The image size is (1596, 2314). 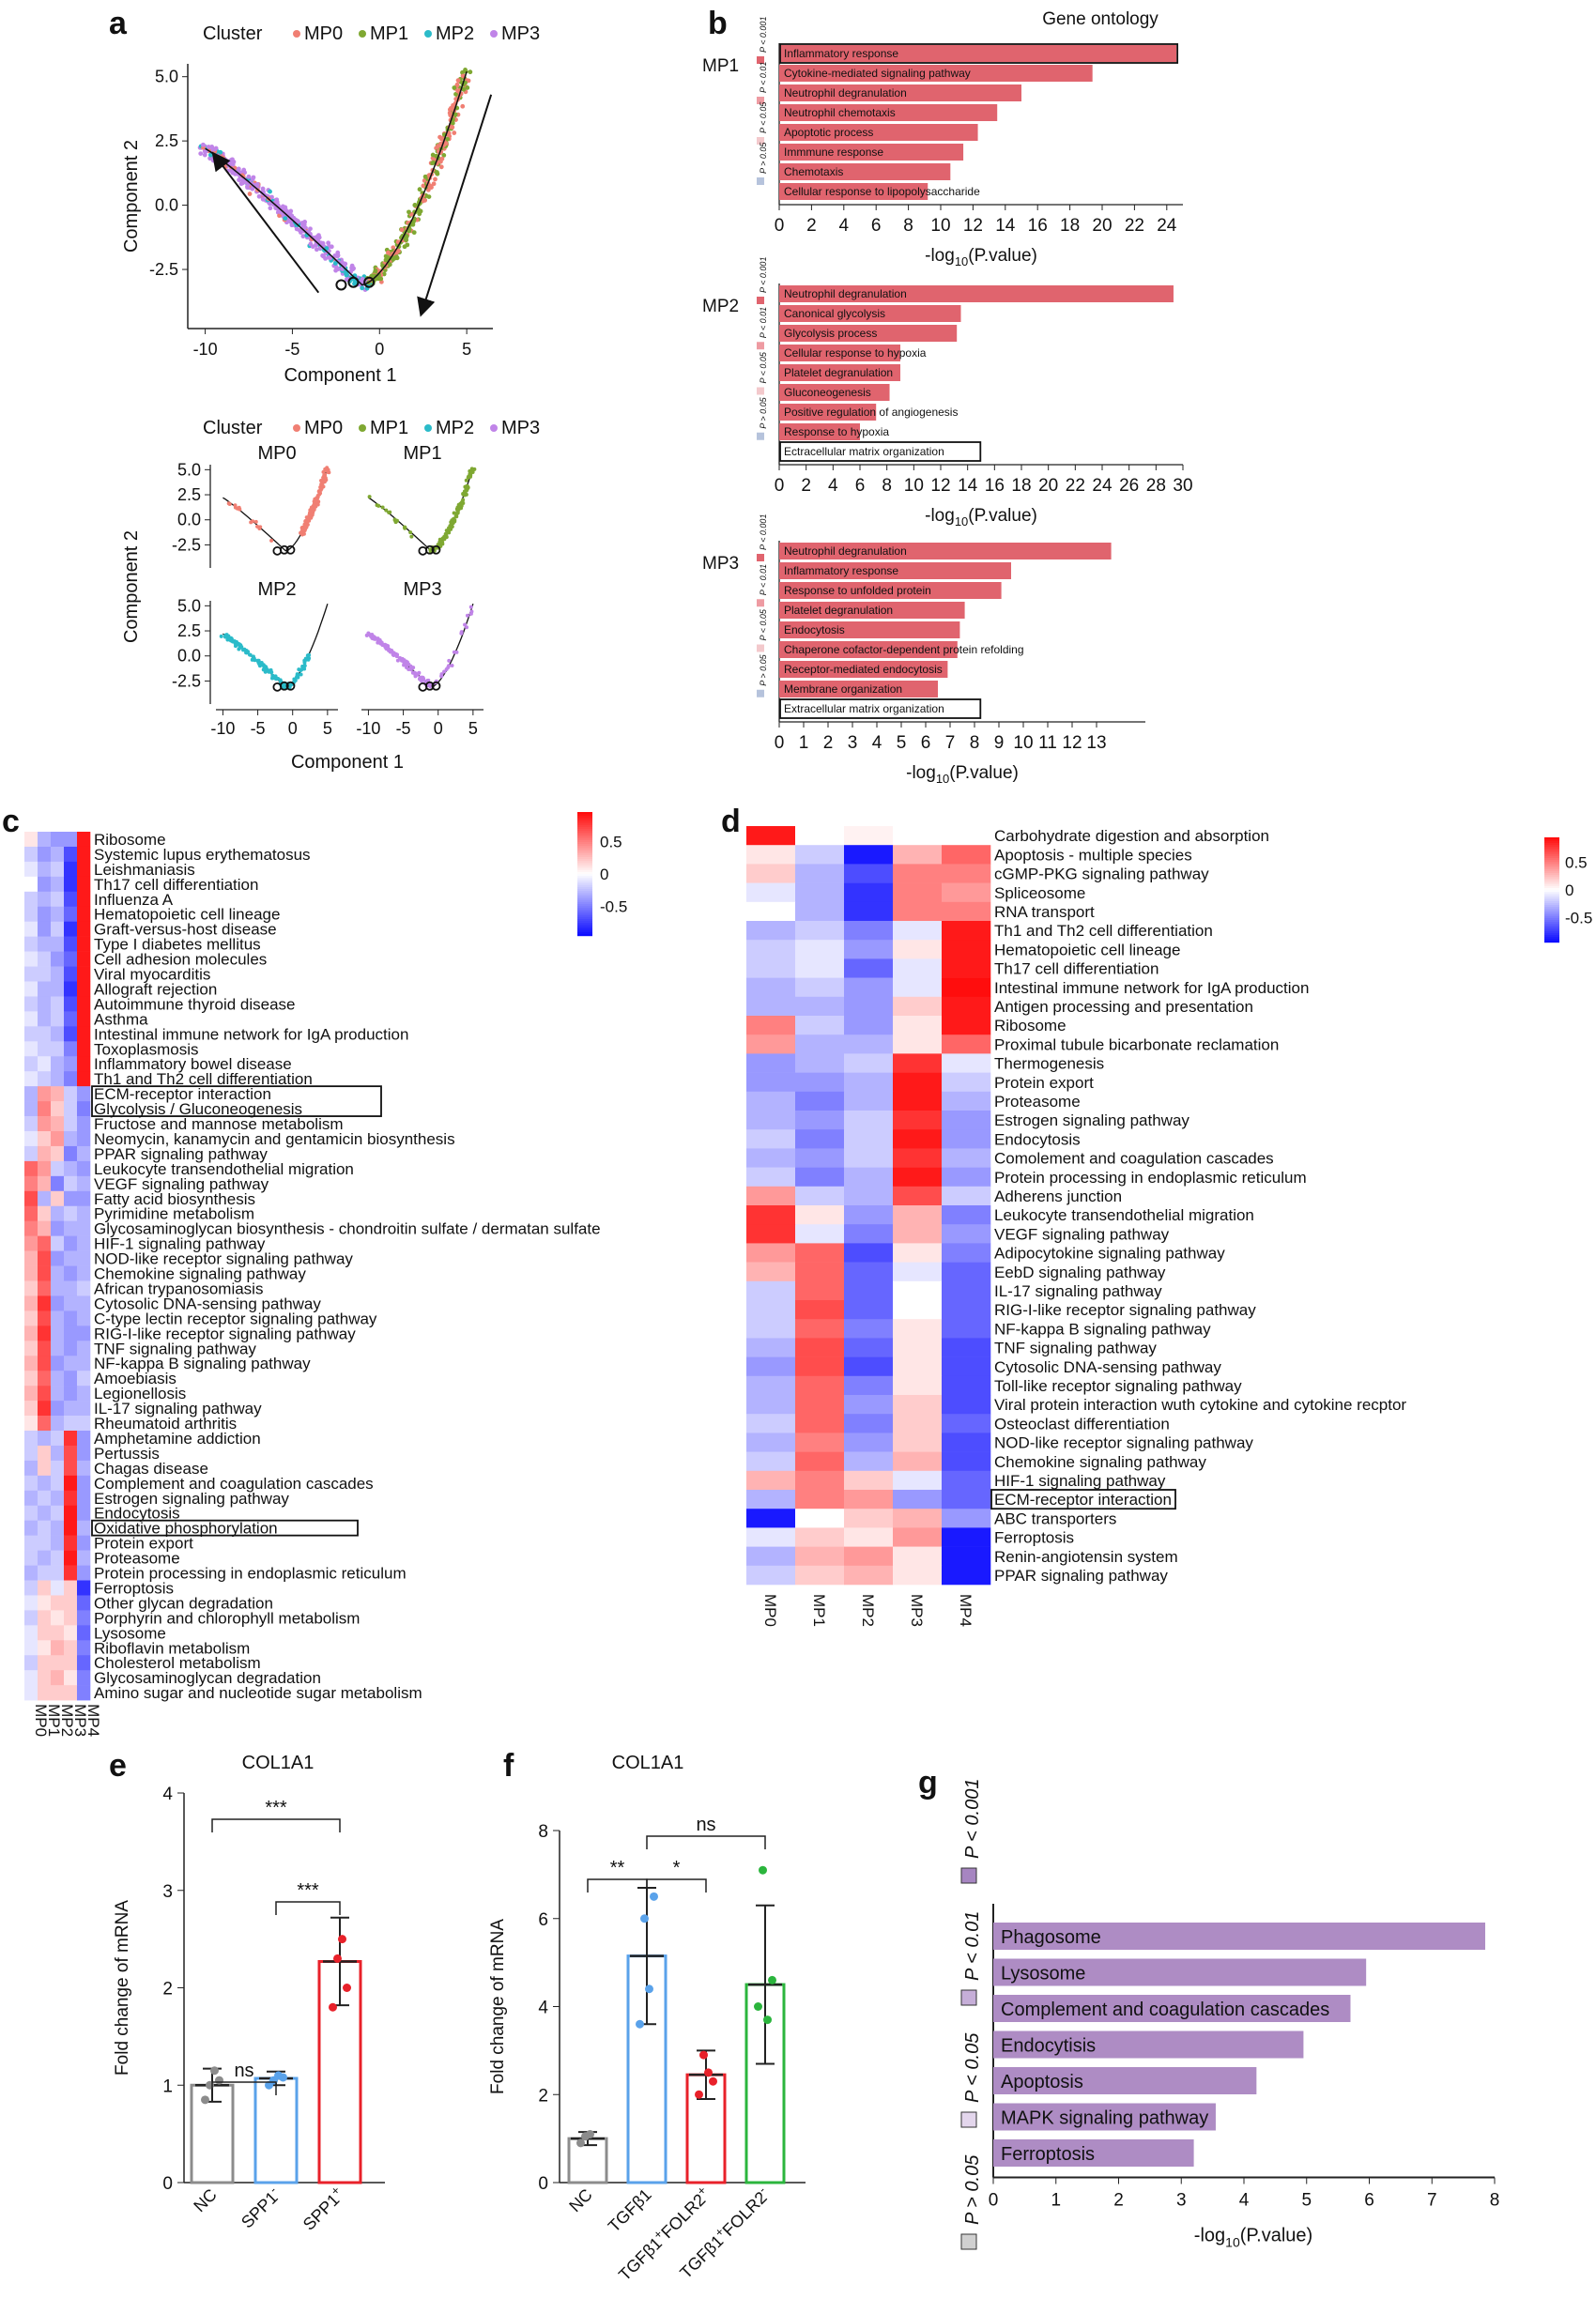 What do you see at coordinates (206, 2200) in the screenshot?
I see `x-tick-label: NC` at bounding box center [206, 2200].